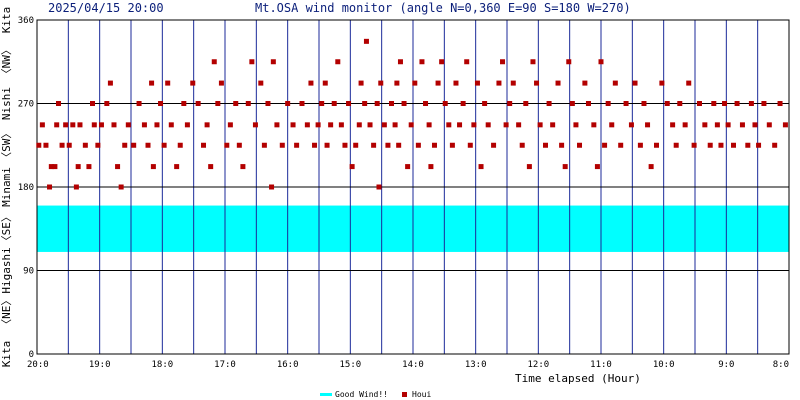 This screenshot has height=400, width=800. What do you see at coordinates (538, 365) in the screenshot?
I see `x-tick-label: 12:0` at bounding box center [538, 365].